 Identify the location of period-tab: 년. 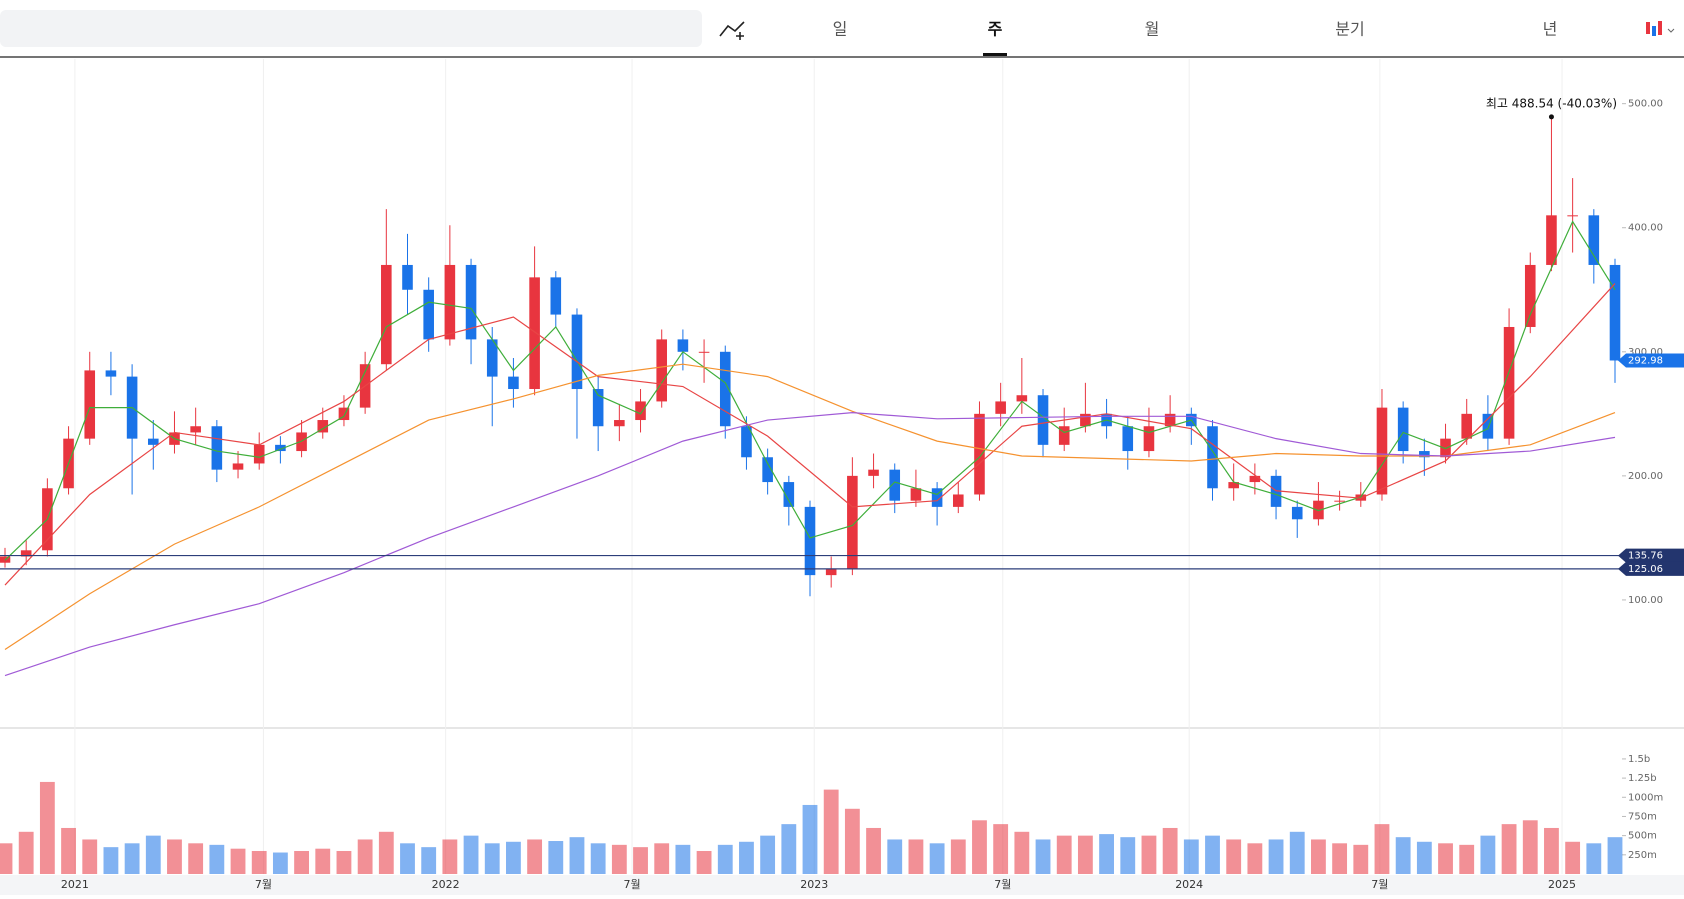
(1550, 29).